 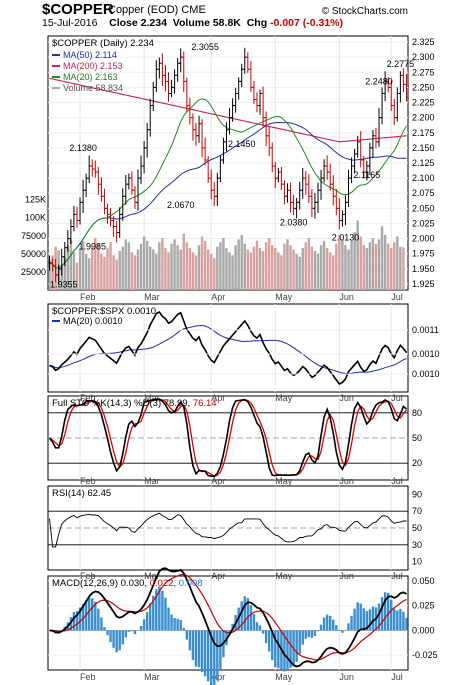 I want to click on volume-value: 58.8K, so click(x=226, y=23).